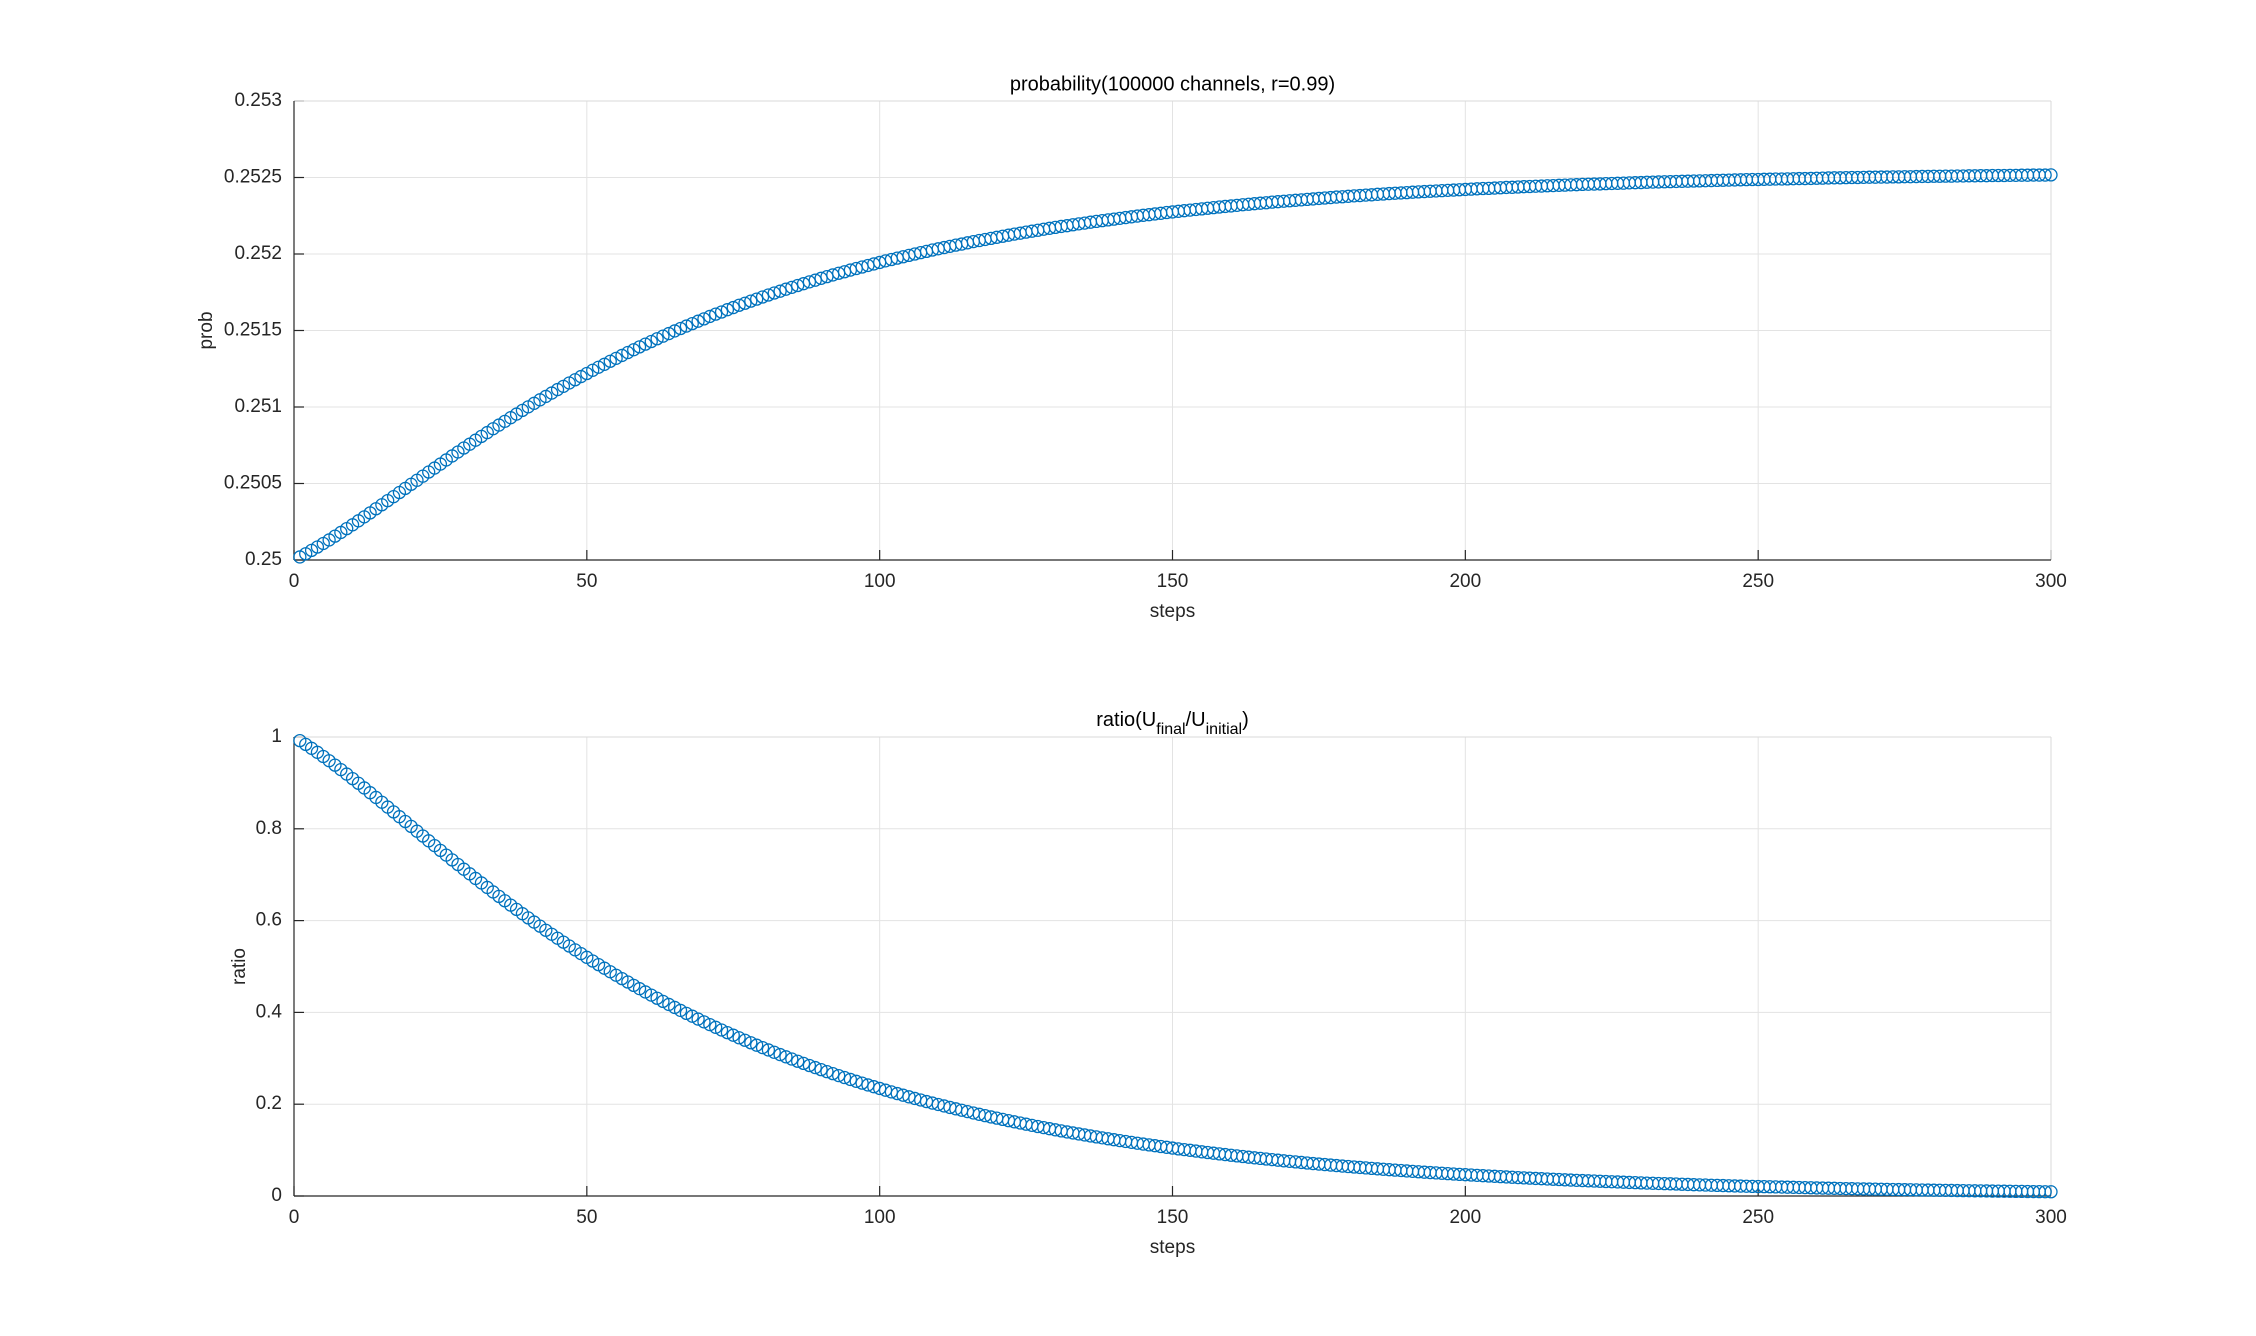 This screenshot has height=1336, width=2256. I want to click on y-tick-label: 1, so click(276, 736).